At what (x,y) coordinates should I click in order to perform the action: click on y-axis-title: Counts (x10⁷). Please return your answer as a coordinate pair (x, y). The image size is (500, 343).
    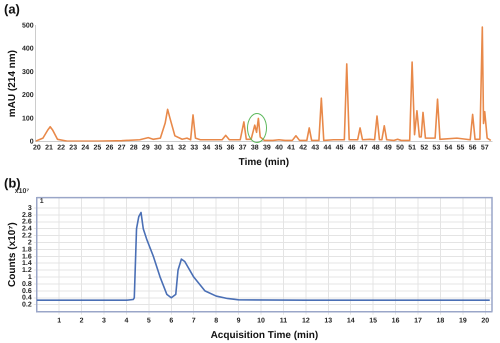
    Looking at the image, I should click on (12, 254).